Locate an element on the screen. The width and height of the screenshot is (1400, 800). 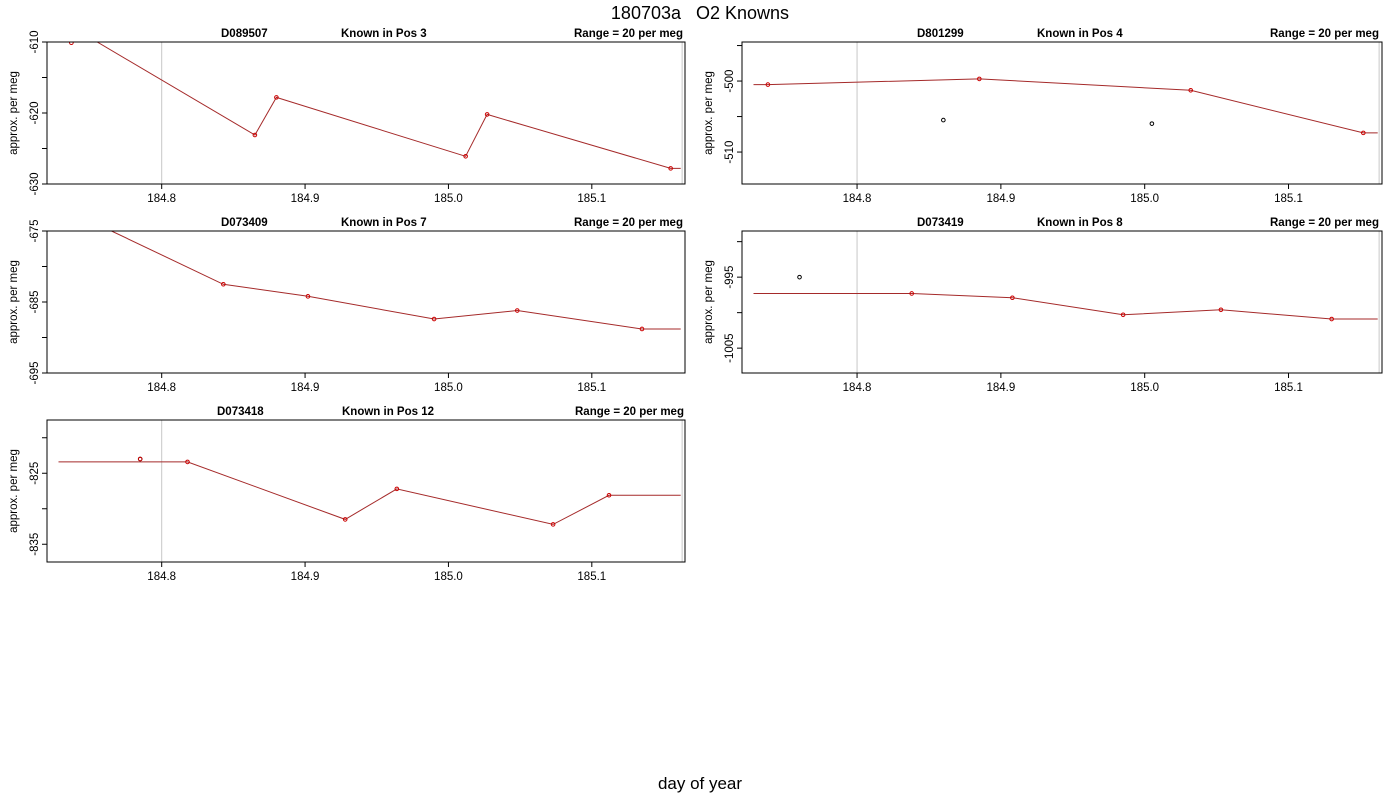
panel-title-part-1: Known in Pos 4 is located at coordinates (1080, 34).